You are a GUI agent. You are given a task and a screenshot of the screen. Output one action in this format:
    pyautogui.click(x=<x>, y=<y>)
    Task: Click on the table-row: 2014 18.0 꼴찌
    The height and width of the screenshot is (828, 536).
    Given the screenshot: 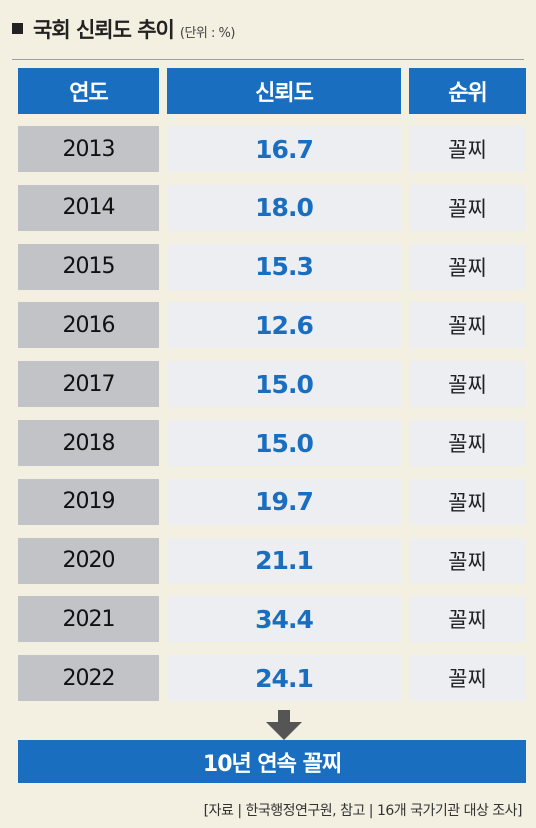 What is the action you would take?
    pyautogui.click(x=272, y=207)
    